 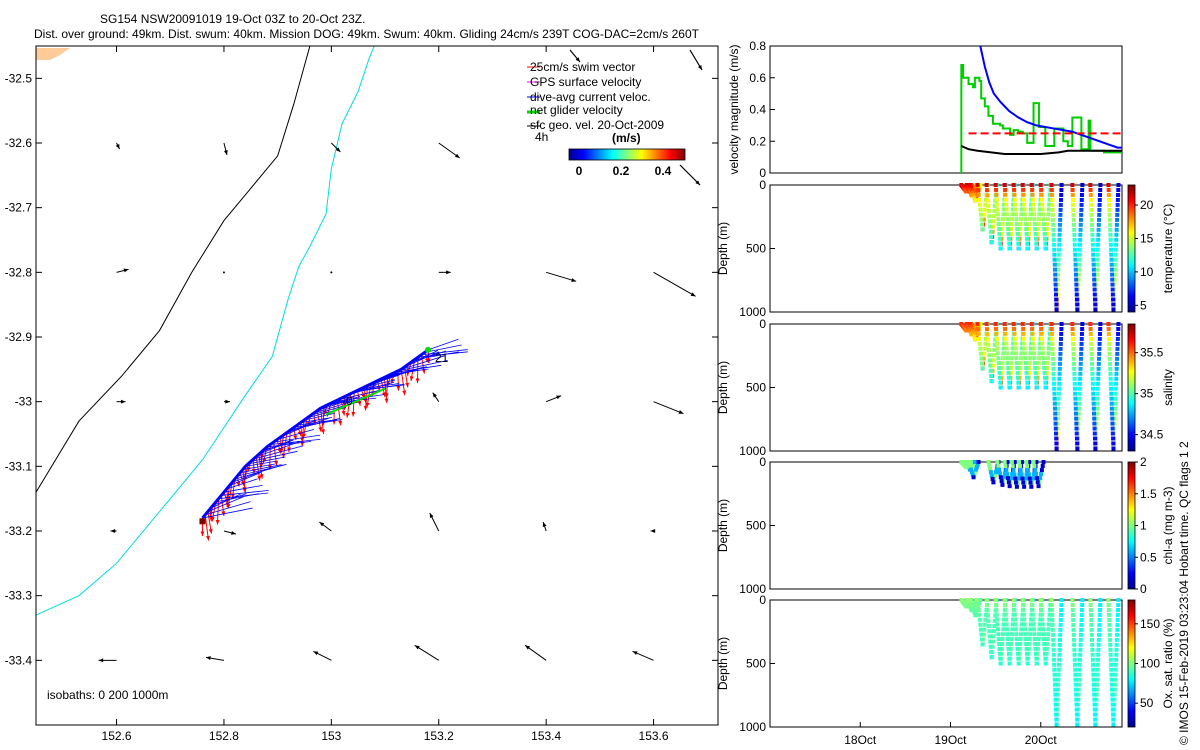 I want to click on colorbar-tick-2: 0.4, so click(x=663, y=171).